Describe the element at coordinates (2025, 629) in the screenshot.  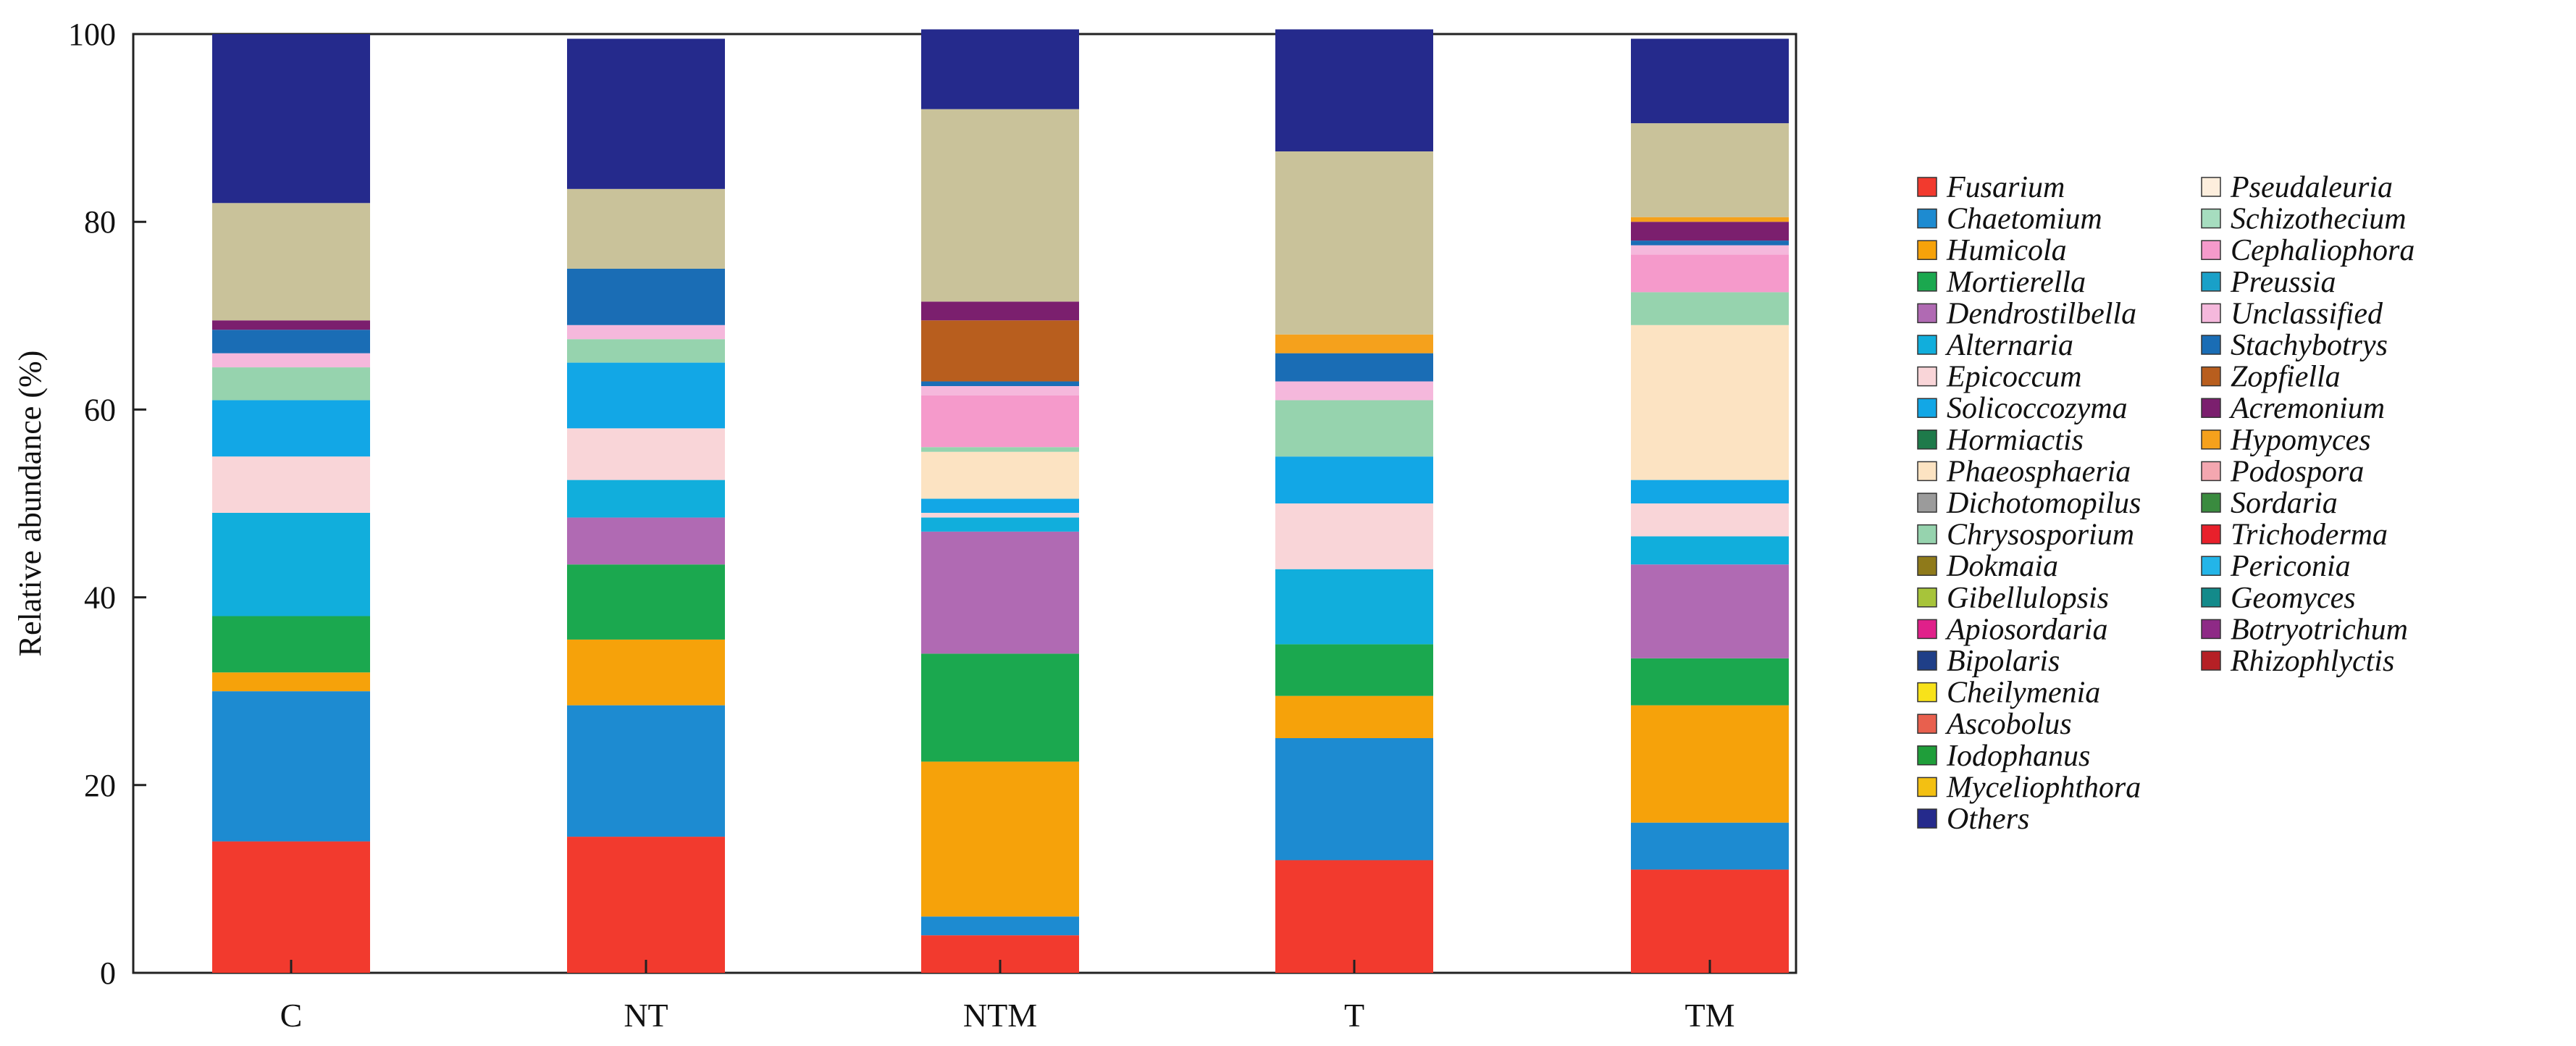
I see `legend-label: Apiosordaria` at that location.